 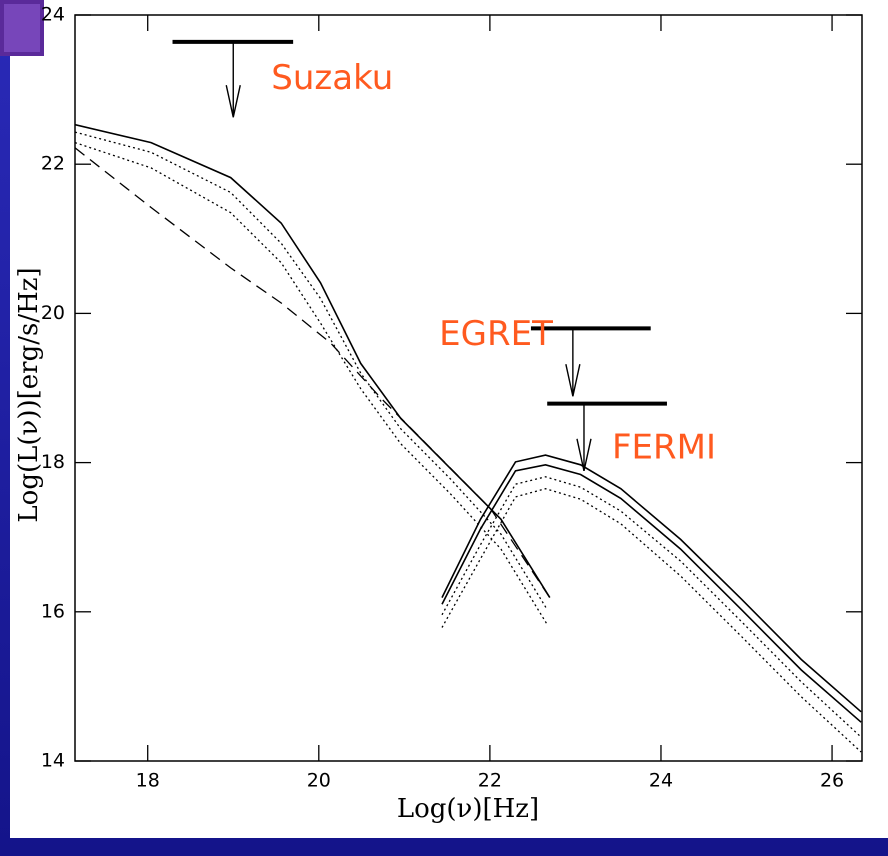 What do you see at coordinates (496, 334) in the screenshot?
I see `instrument-label: EGRET` at bounding box center [496, 334].